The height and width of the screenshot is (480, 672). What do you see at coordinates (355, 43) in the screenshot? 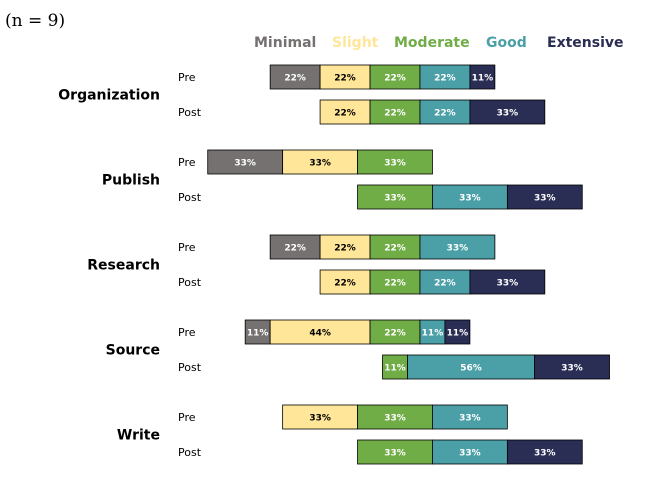
I see `legend-item-slight: Slight` at bounding box center [355, 43].